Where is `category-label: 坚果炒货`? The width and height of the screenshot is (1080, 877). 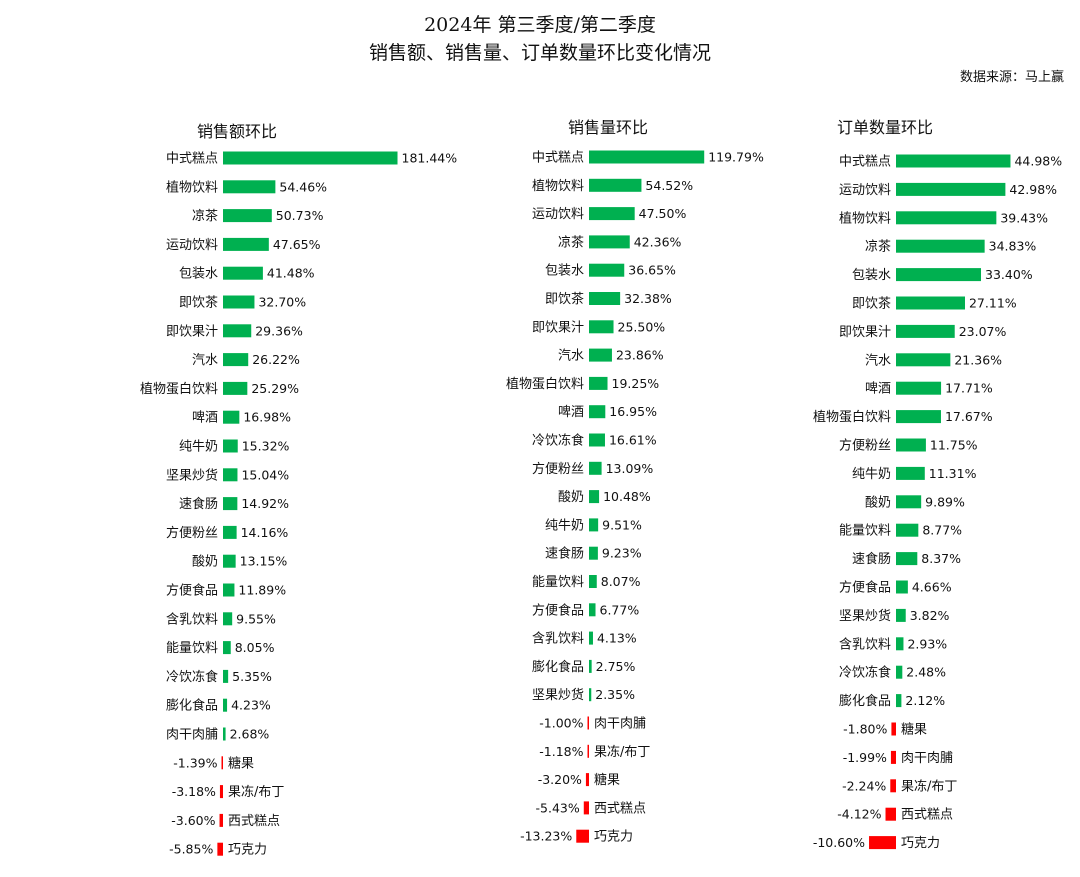 category-label: 坚果炒货 is located at coordinates (865, 616).